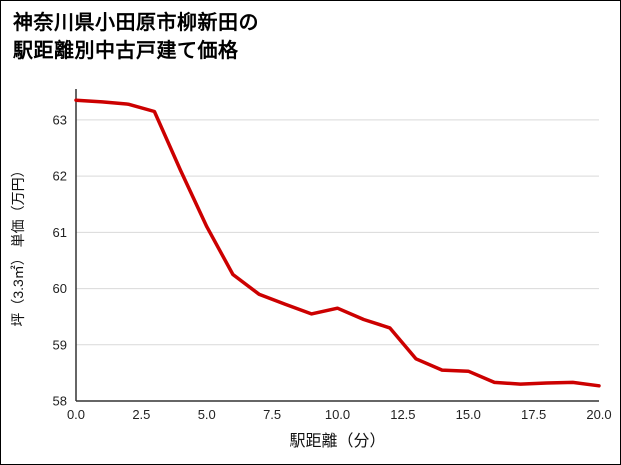 This screenshot has width=621, height=465. I want to click on chart-title: 神奈川県小田原市柳新田の 駅距離別中古戸建て価格, so click(136, 37).